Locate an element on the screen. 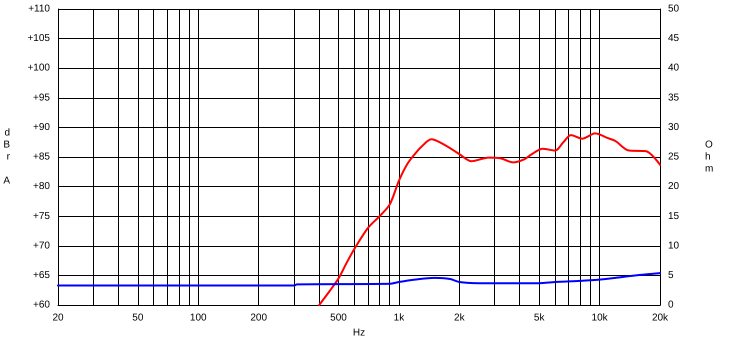 This screenshot has width=730, height=343. y-tick-label: +65 is located at coordinates (41, 275).